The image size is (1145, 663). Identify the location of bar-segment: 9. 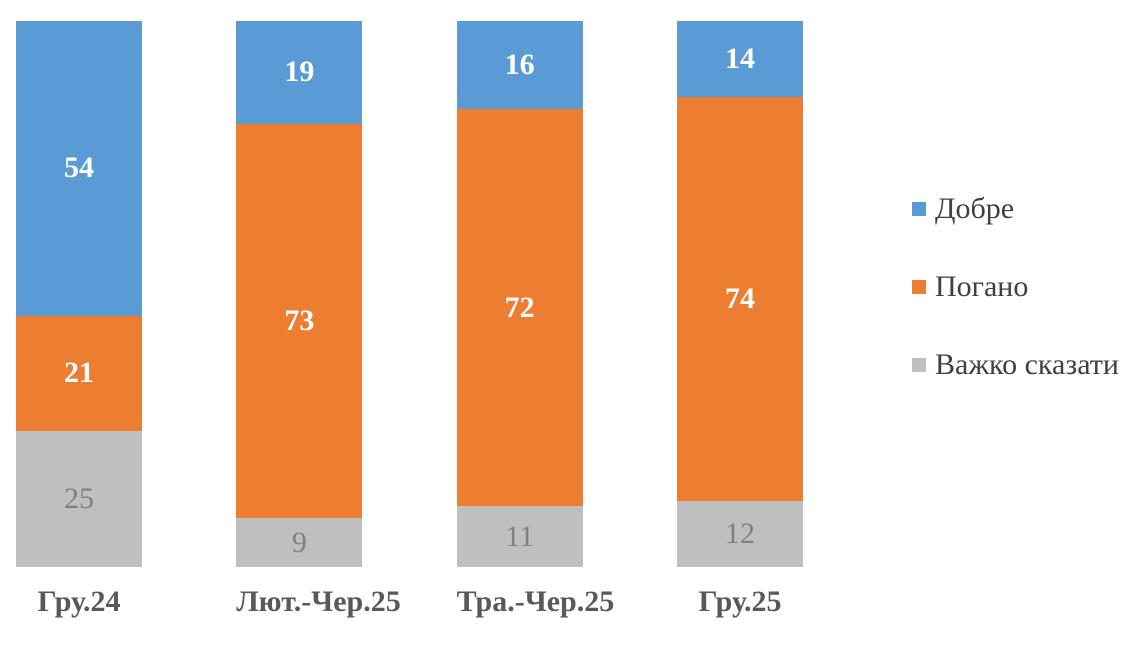
(299, 543).